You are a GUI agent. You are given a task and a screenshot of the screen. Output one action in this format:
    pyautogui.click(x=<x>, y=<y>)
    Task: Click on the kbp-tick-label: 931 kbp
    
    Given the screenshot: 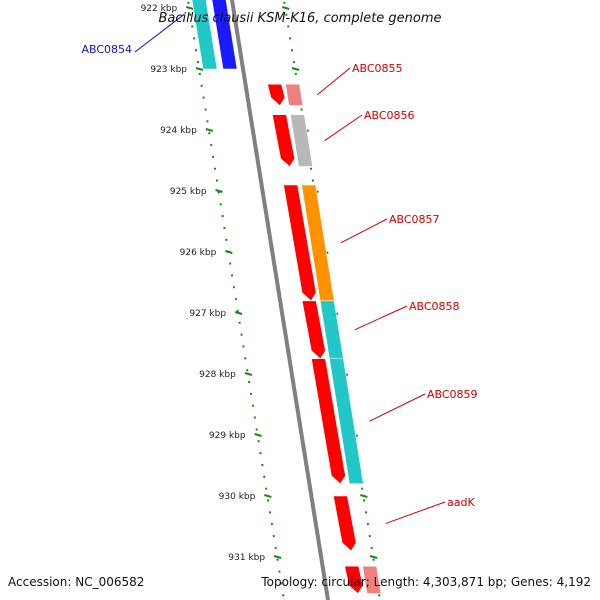 What is the action you would take?
    pyautogui.click(x=246, y=558)
    